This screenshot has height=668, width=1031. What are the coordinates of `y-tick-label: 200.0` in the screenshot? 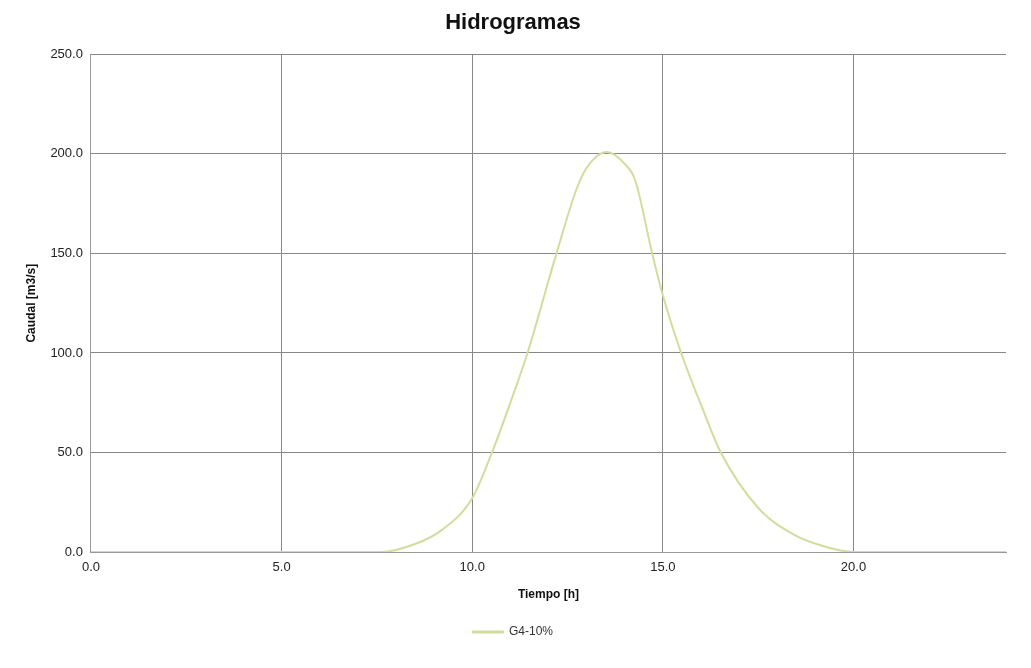 It's located at (66, 153).